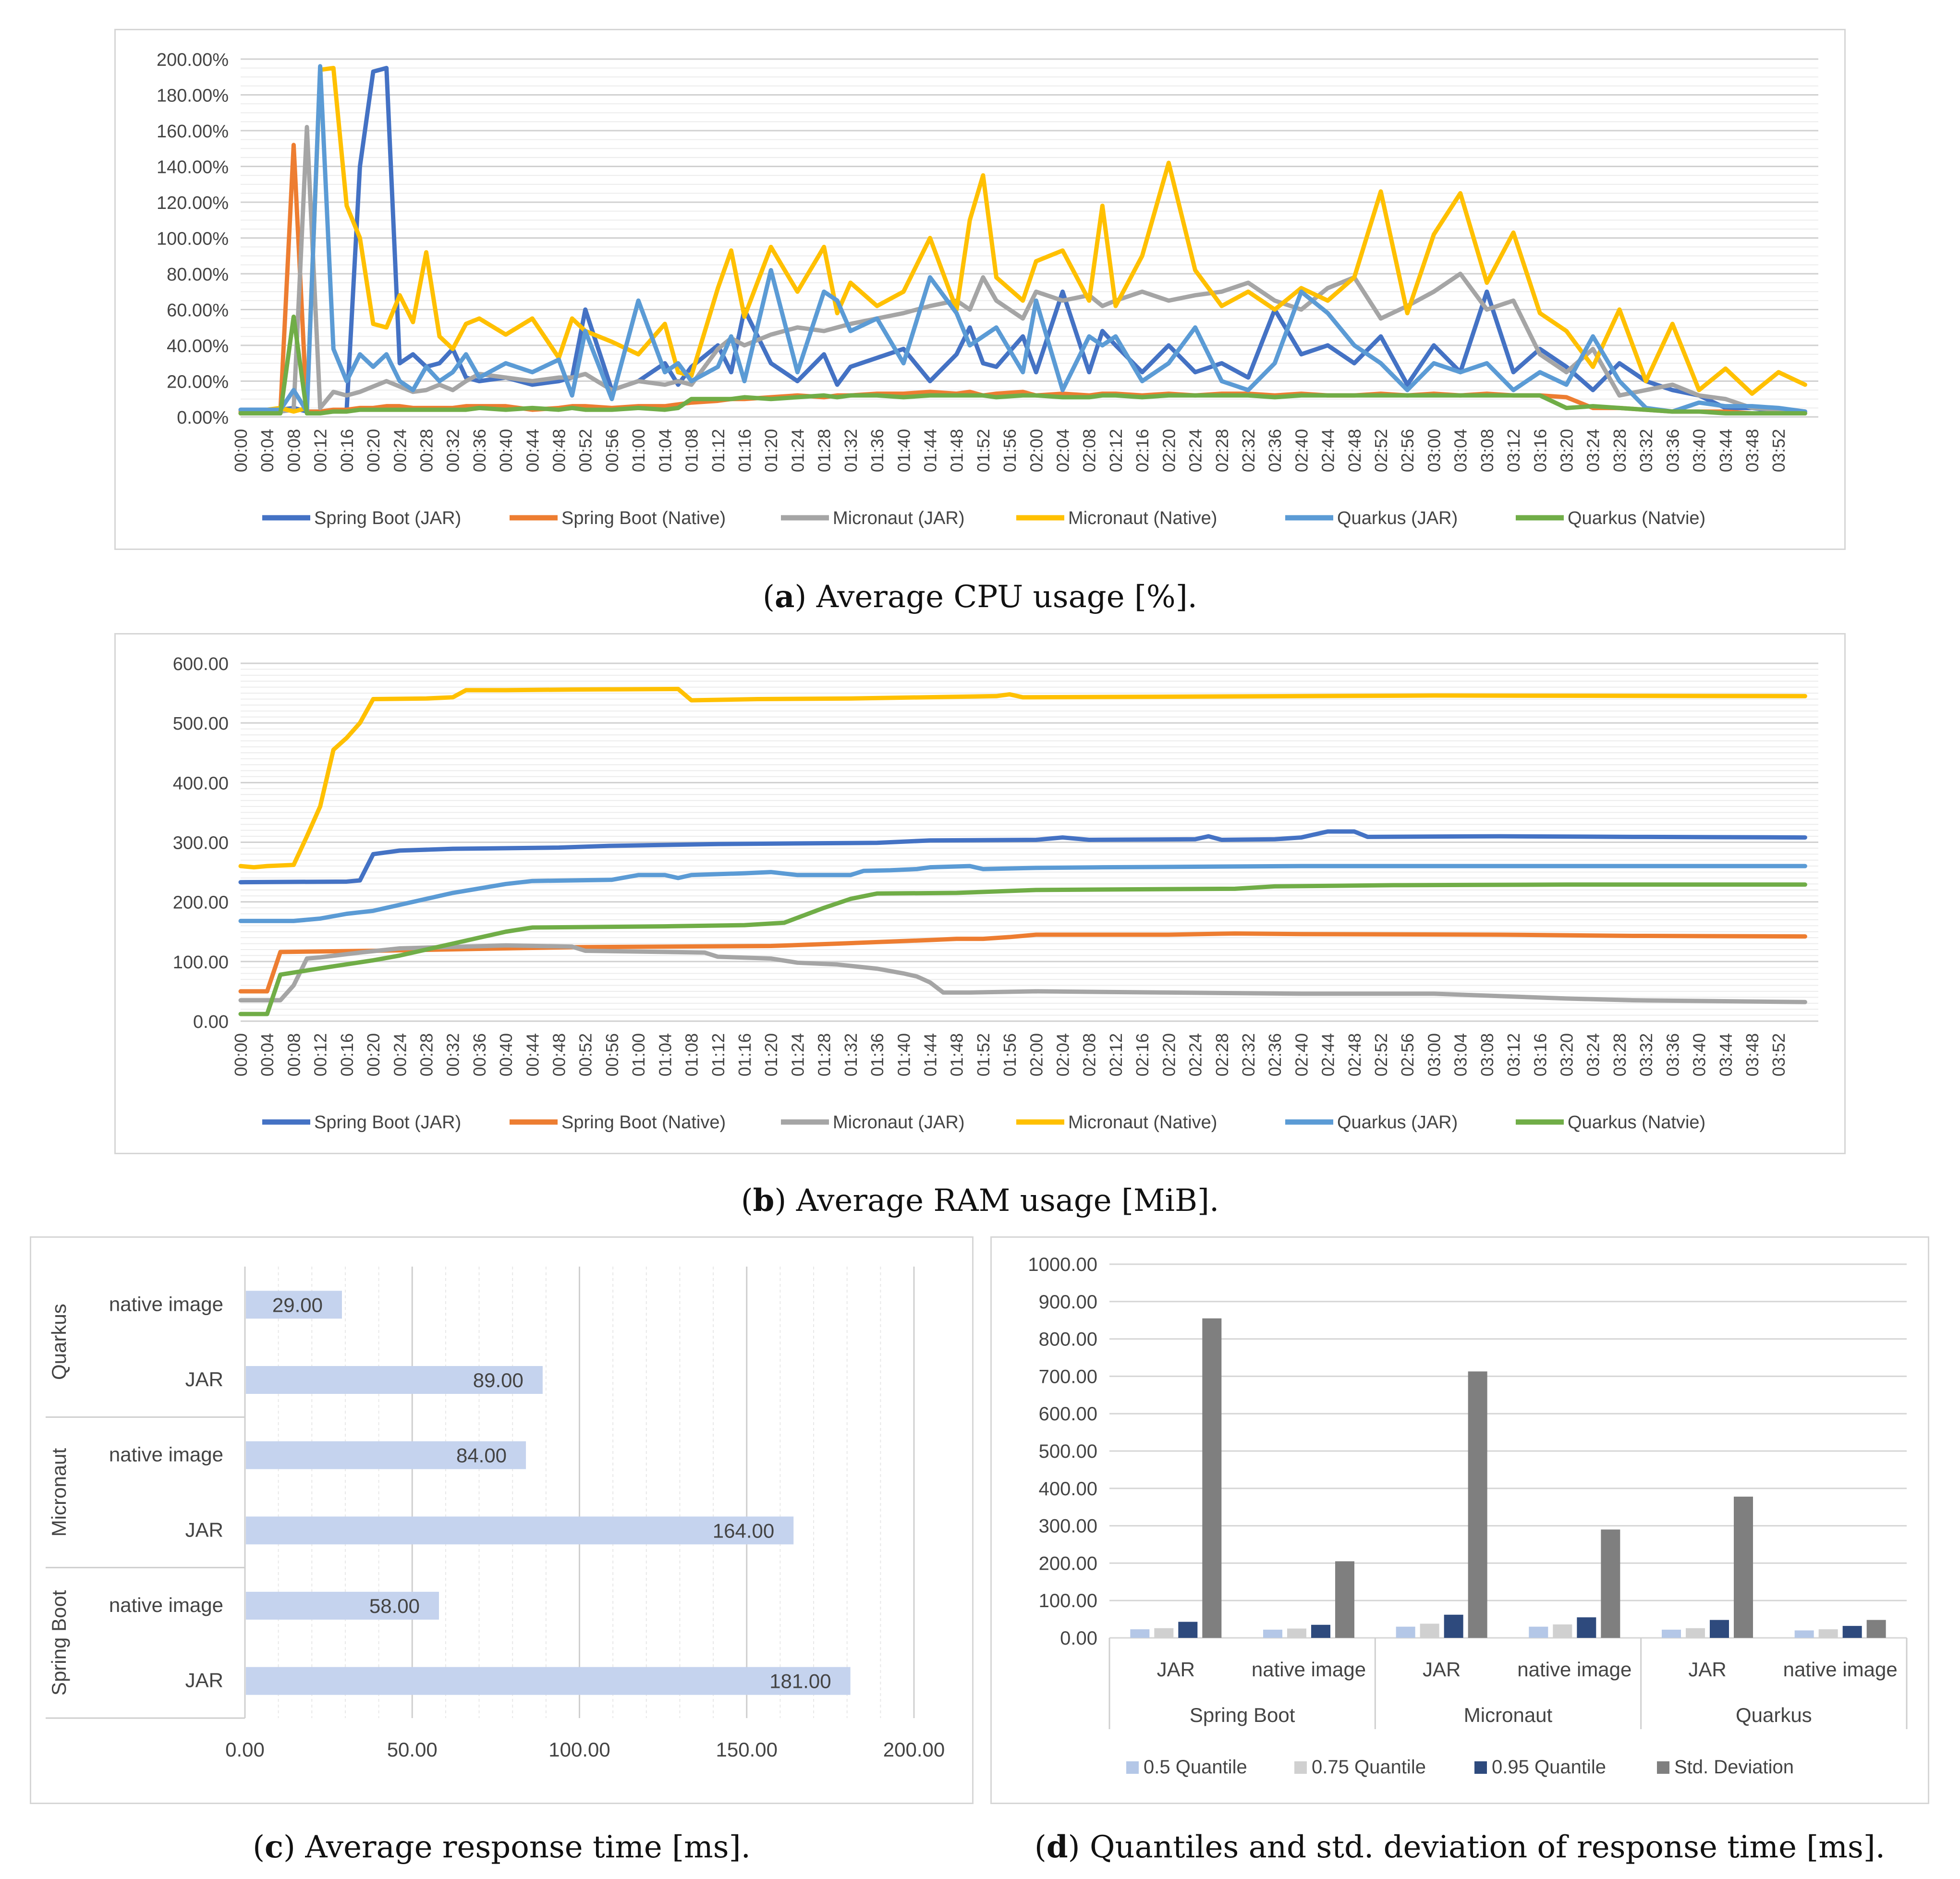 Image resolution: width=1960 pixels, height=1879 pixels. I want to click on x-tick-label: 01:04, so click(665, 450).